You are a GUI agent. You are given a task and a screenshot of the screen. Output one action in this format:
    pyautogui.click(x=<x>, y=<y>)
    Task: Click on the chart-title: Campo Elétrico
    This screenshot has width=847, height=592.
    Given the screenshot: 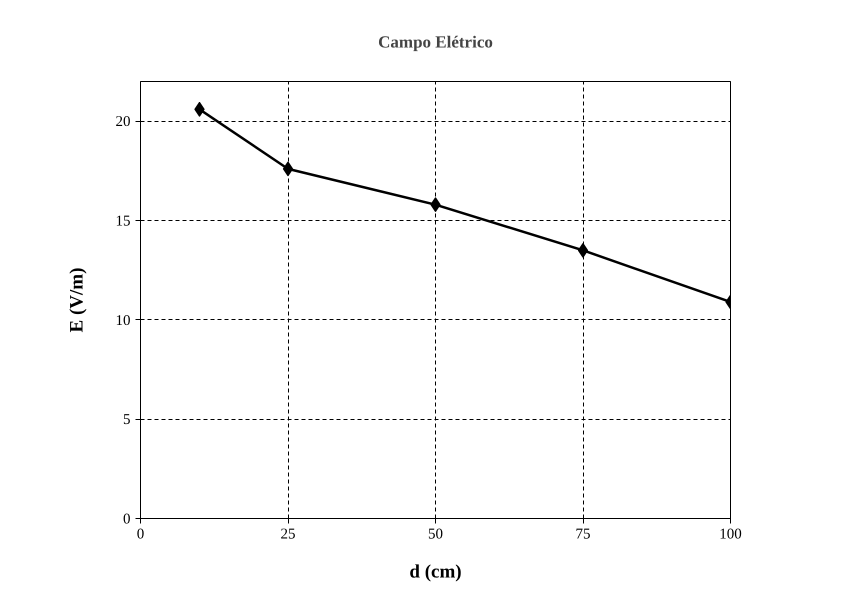 What is the action you would take?
    pyautogui.click(x=435, y=42)
    